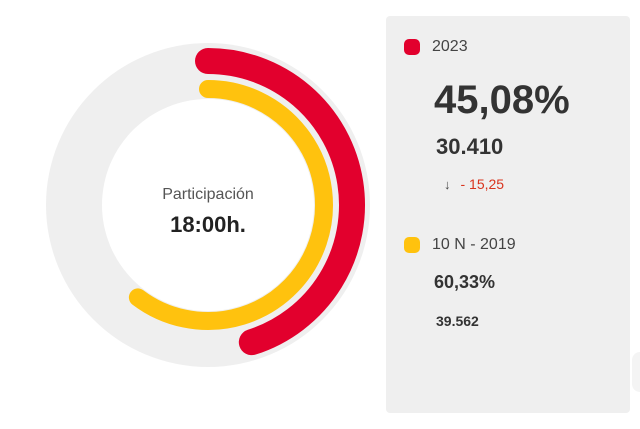 The width and height of the screenshot is (640, 429). I want to click on legend-label-2023: 2023, so click(450, 46).